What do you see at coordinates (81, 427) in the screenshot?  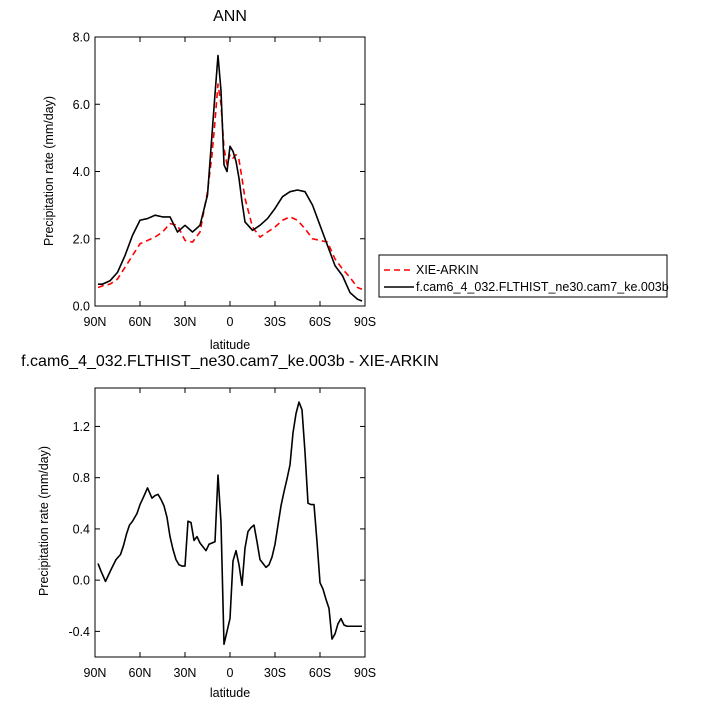 I see `bottom-y-tick-label: 1.2` at bounding box center [81, 427].